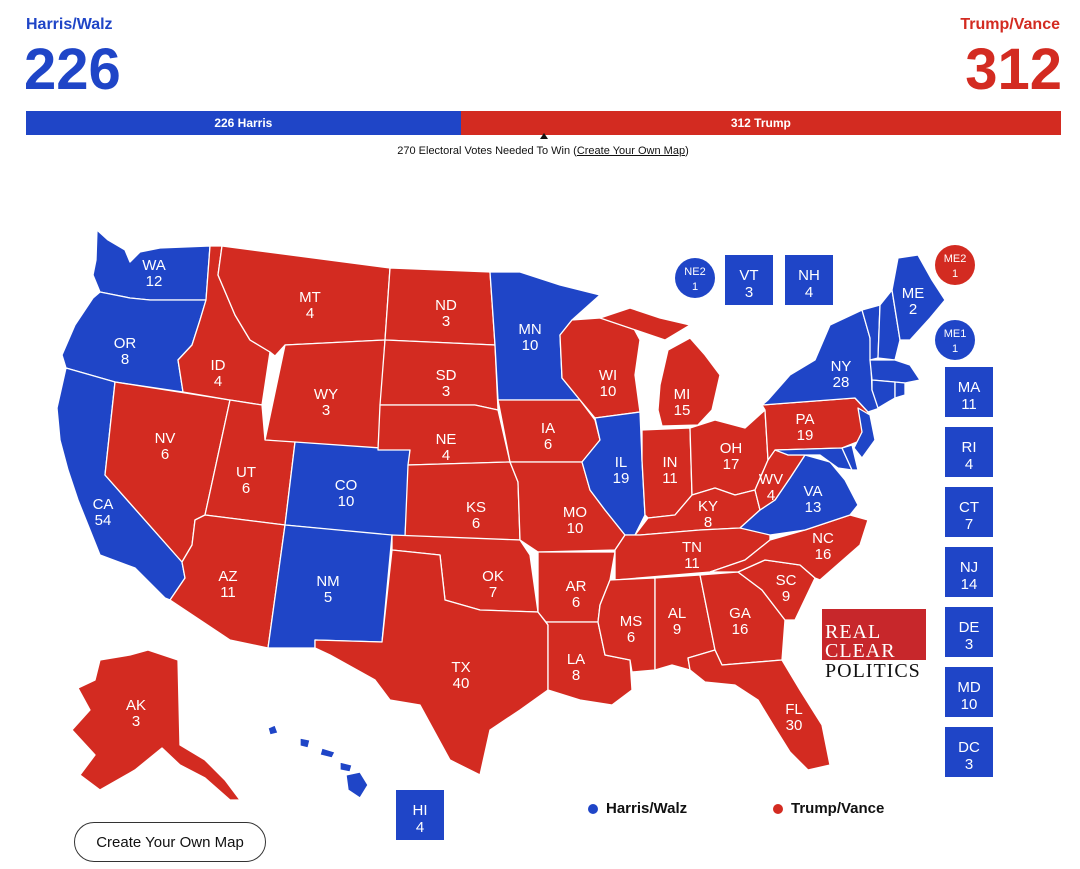 Image resolution: width=1080 pixels, height=869 pixels. I want to click on votes-needed-close: ), so click(687, 151).